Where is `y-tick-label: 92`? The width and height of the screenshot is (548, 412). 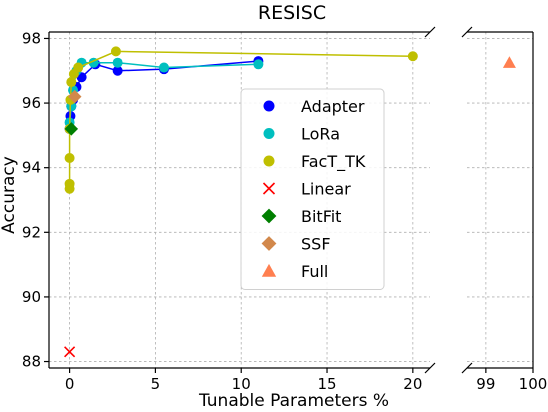 y-tick-label: 92 is located at coordinates (31, 232).